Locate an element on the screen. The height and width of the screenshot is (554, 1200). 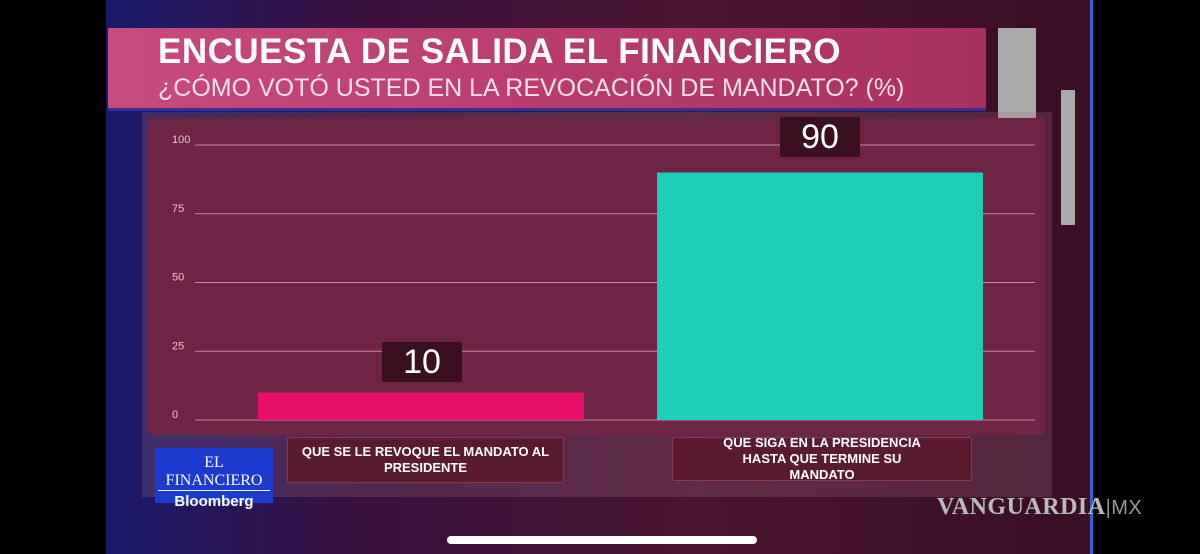
vanguardia-watermark: VANGUARDIA|MX is located at coordinates (1039, 507).